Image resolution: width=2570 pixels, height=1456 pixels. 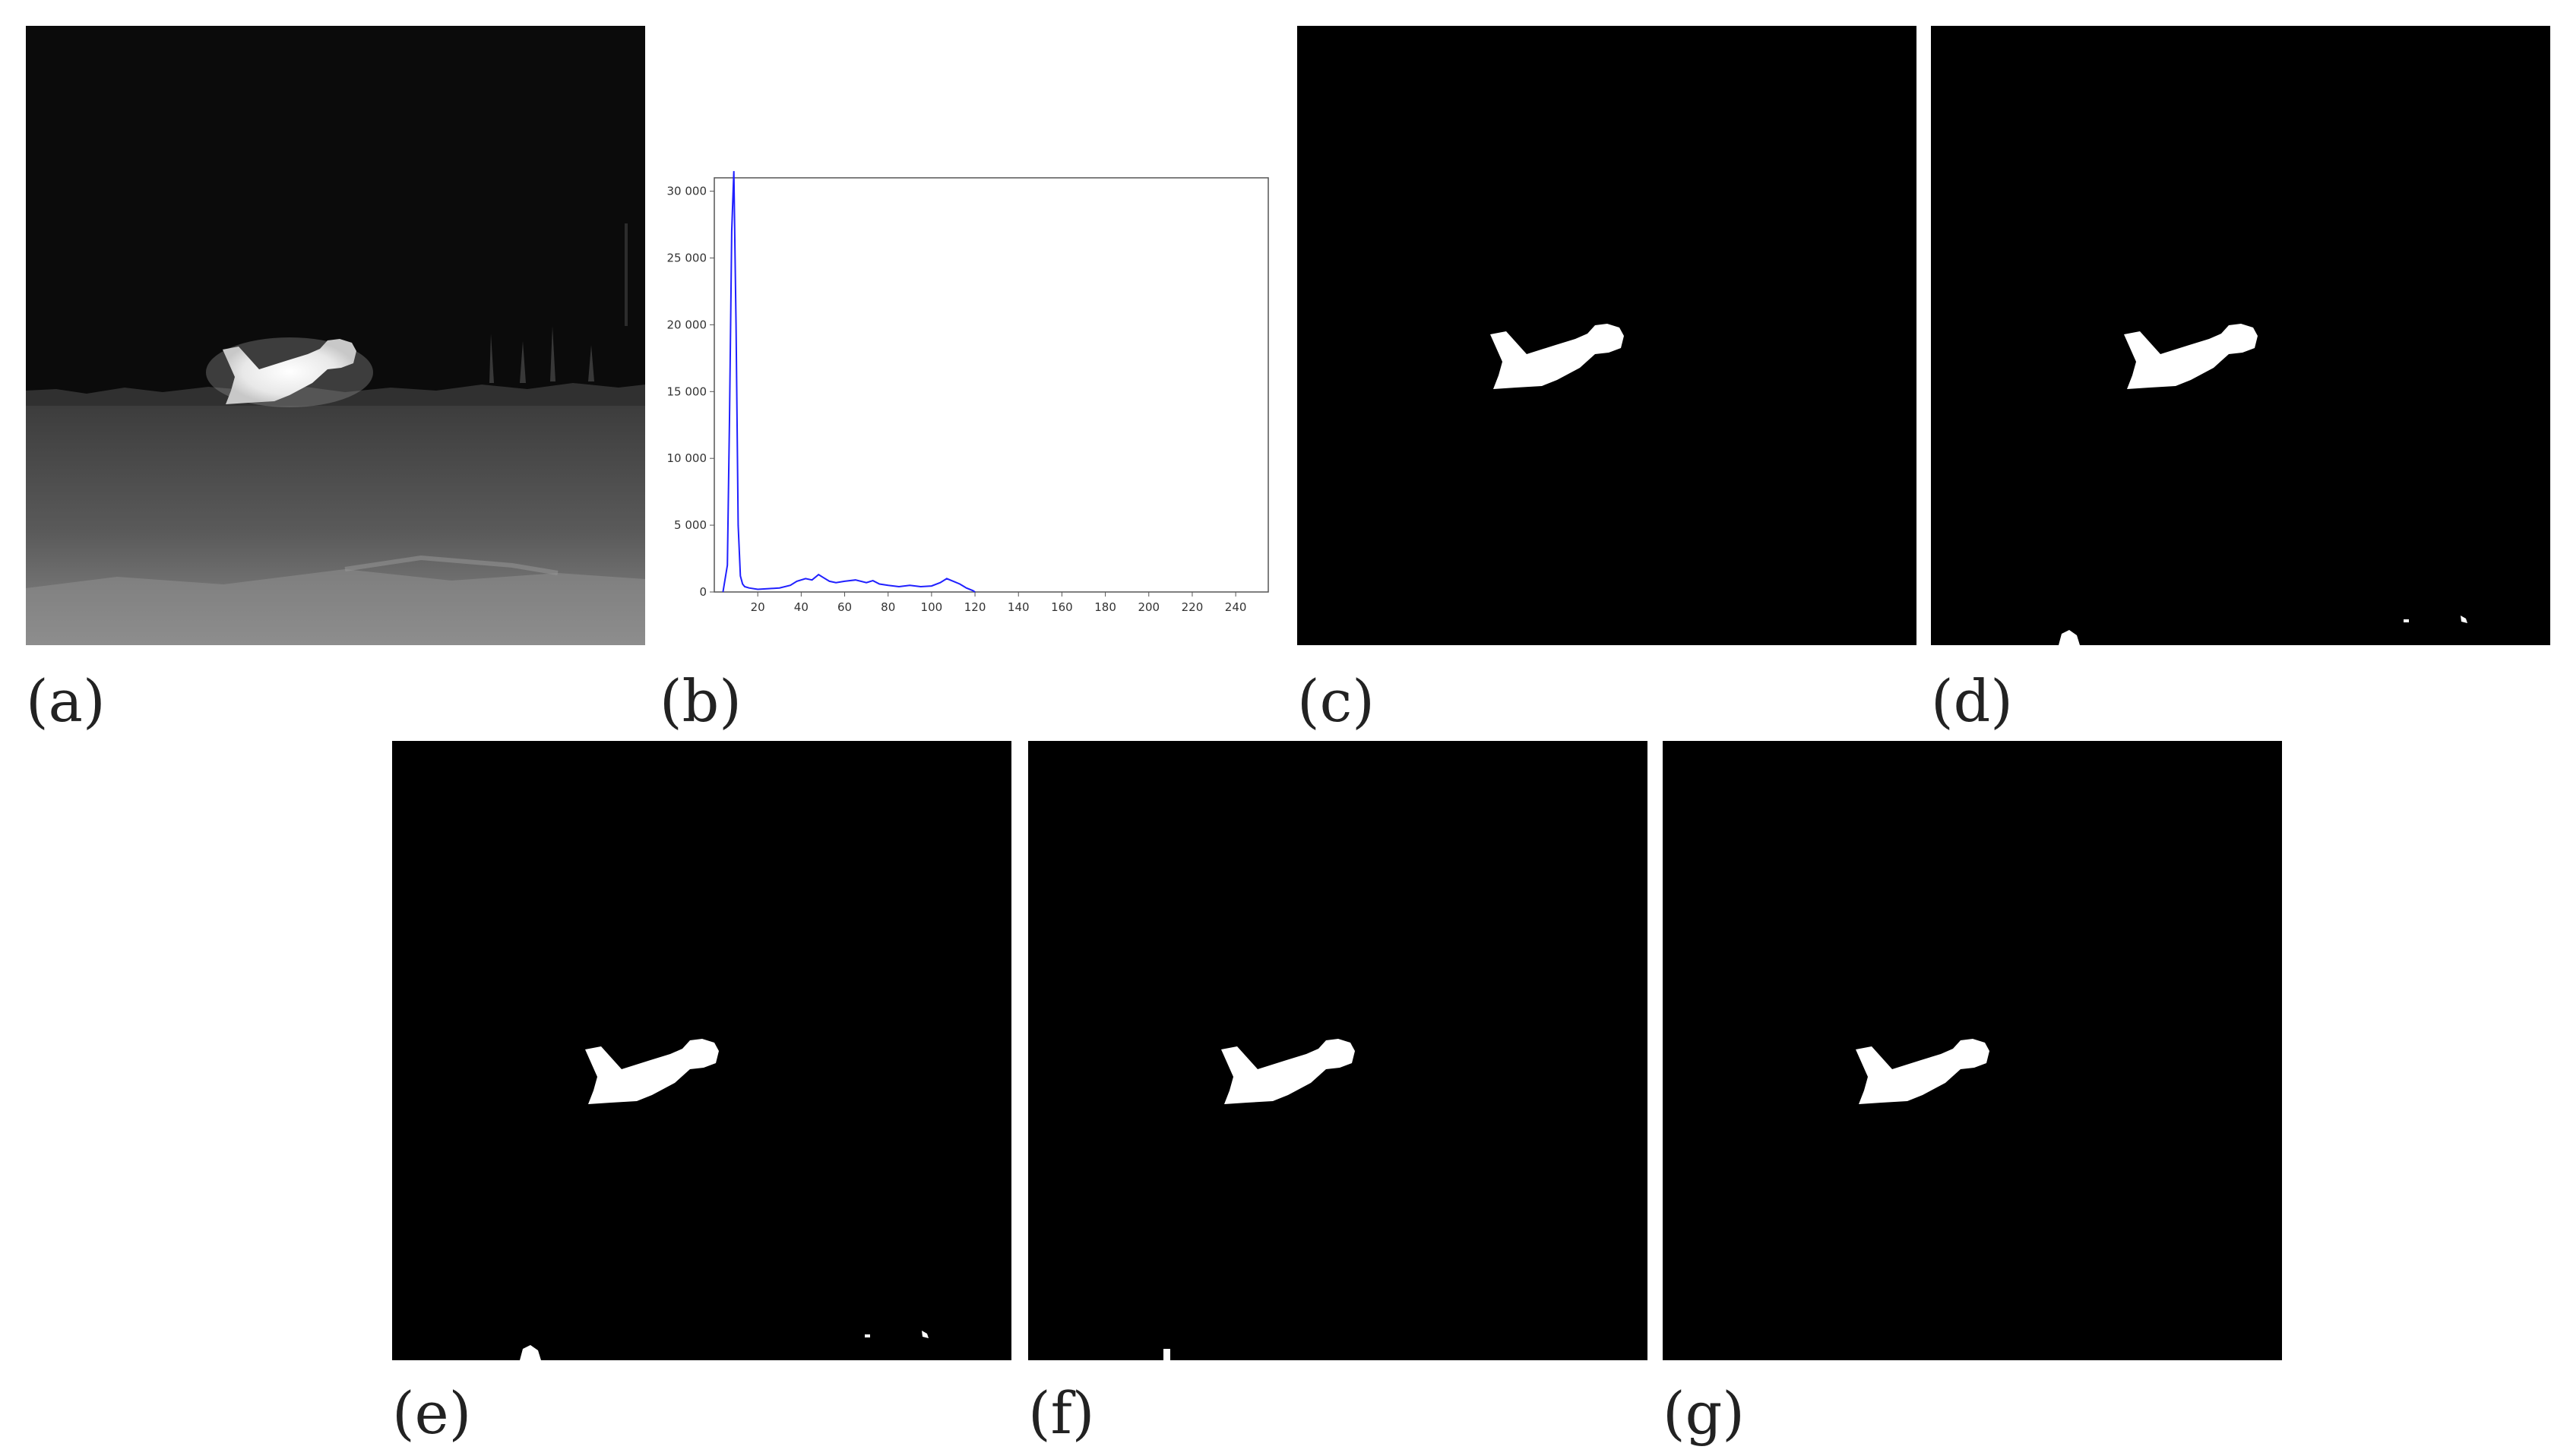 I want to click on x-tick-label: 160, so click(x=1062, y=607).